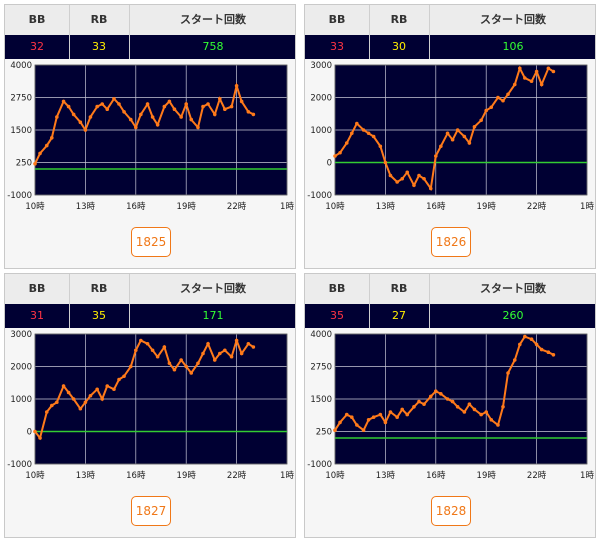 This screenshot has height=542, width=600. I want to click on plot-border, so click(461, 399).